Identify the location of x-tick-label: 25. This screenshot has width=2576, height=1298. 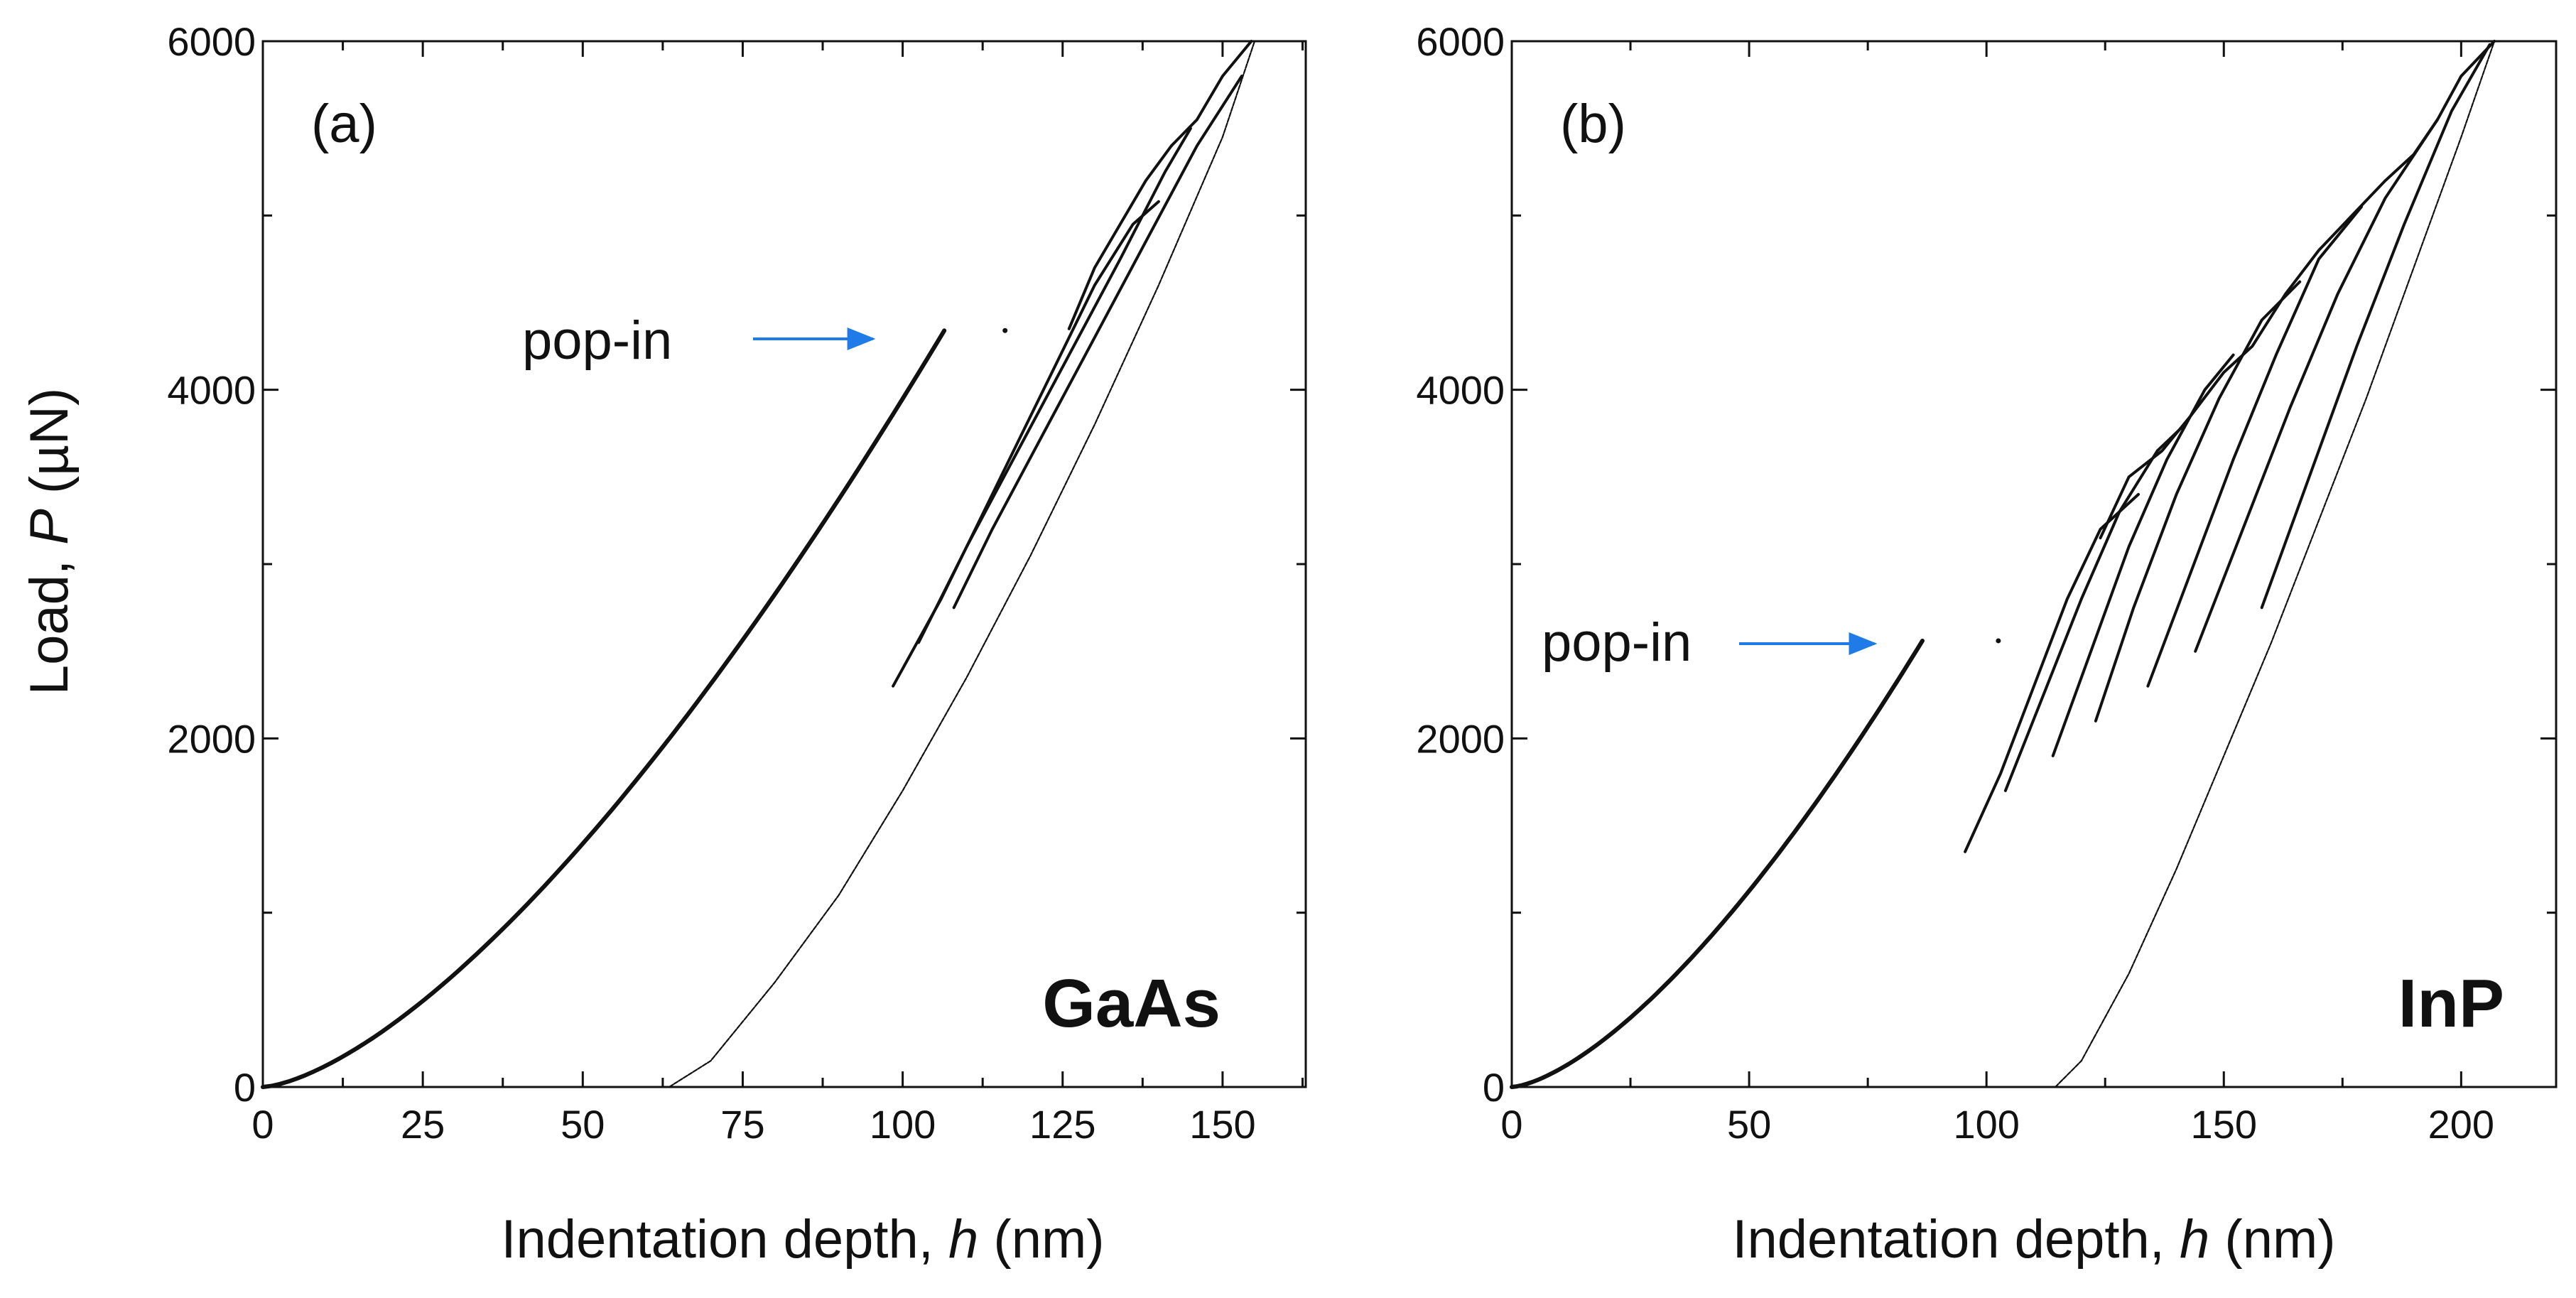
(423, 1124).